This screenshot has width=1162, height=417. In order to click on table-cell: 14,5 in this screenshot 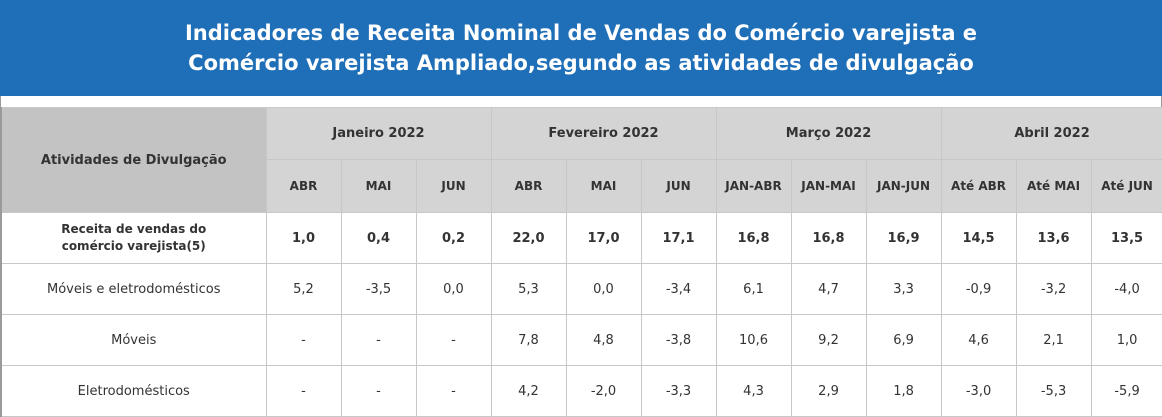, I will do `click(978, 238)`.